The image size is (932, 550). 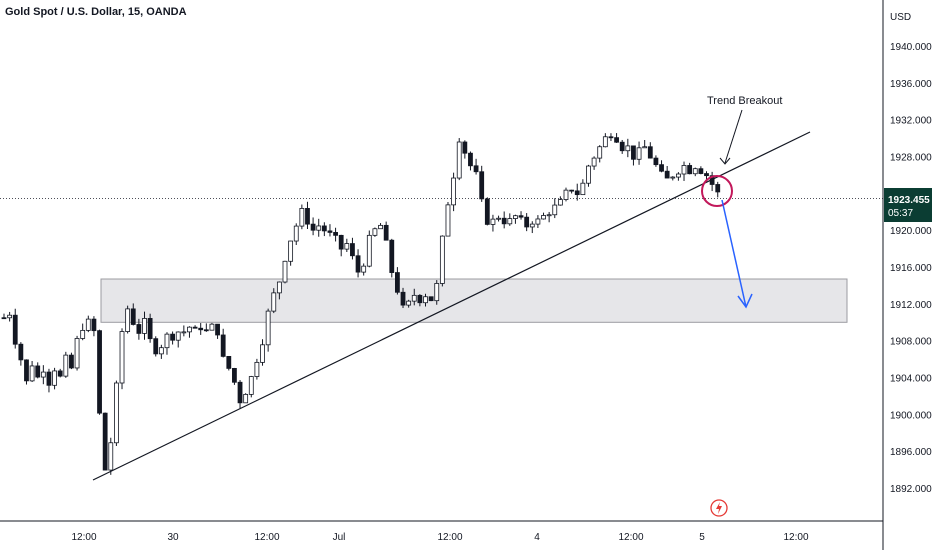 What do you see at coordinates (537, 537) in the screenshot?
I see `x-tick-label: 4` at bounding box center [537, 537].